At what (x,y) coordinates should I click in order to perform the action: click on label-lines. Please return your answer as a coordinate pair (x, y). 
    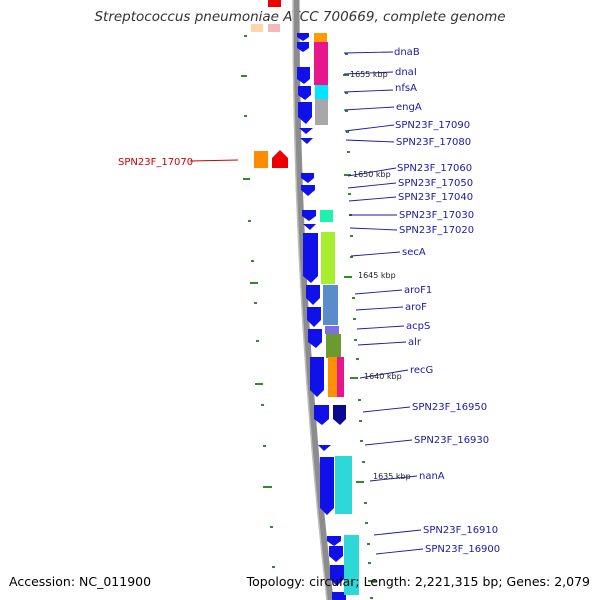
    Looking at the image, I should click on (383, 303).